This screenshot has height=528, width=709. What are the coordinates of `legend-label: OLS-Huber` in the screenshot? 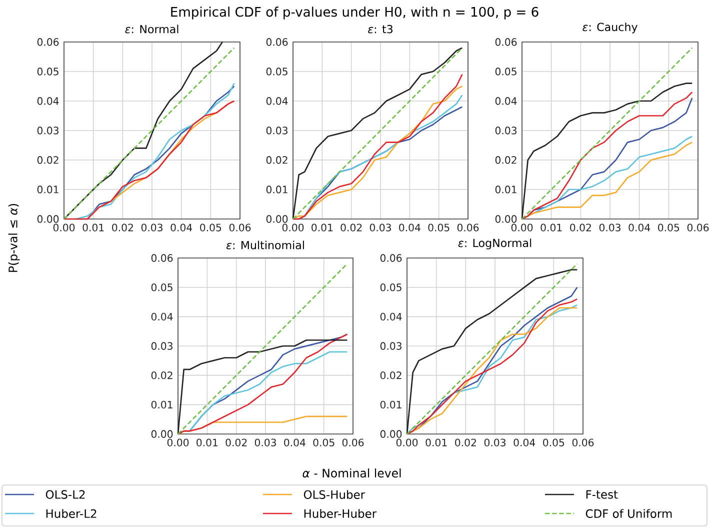 It's located at (335, 494).